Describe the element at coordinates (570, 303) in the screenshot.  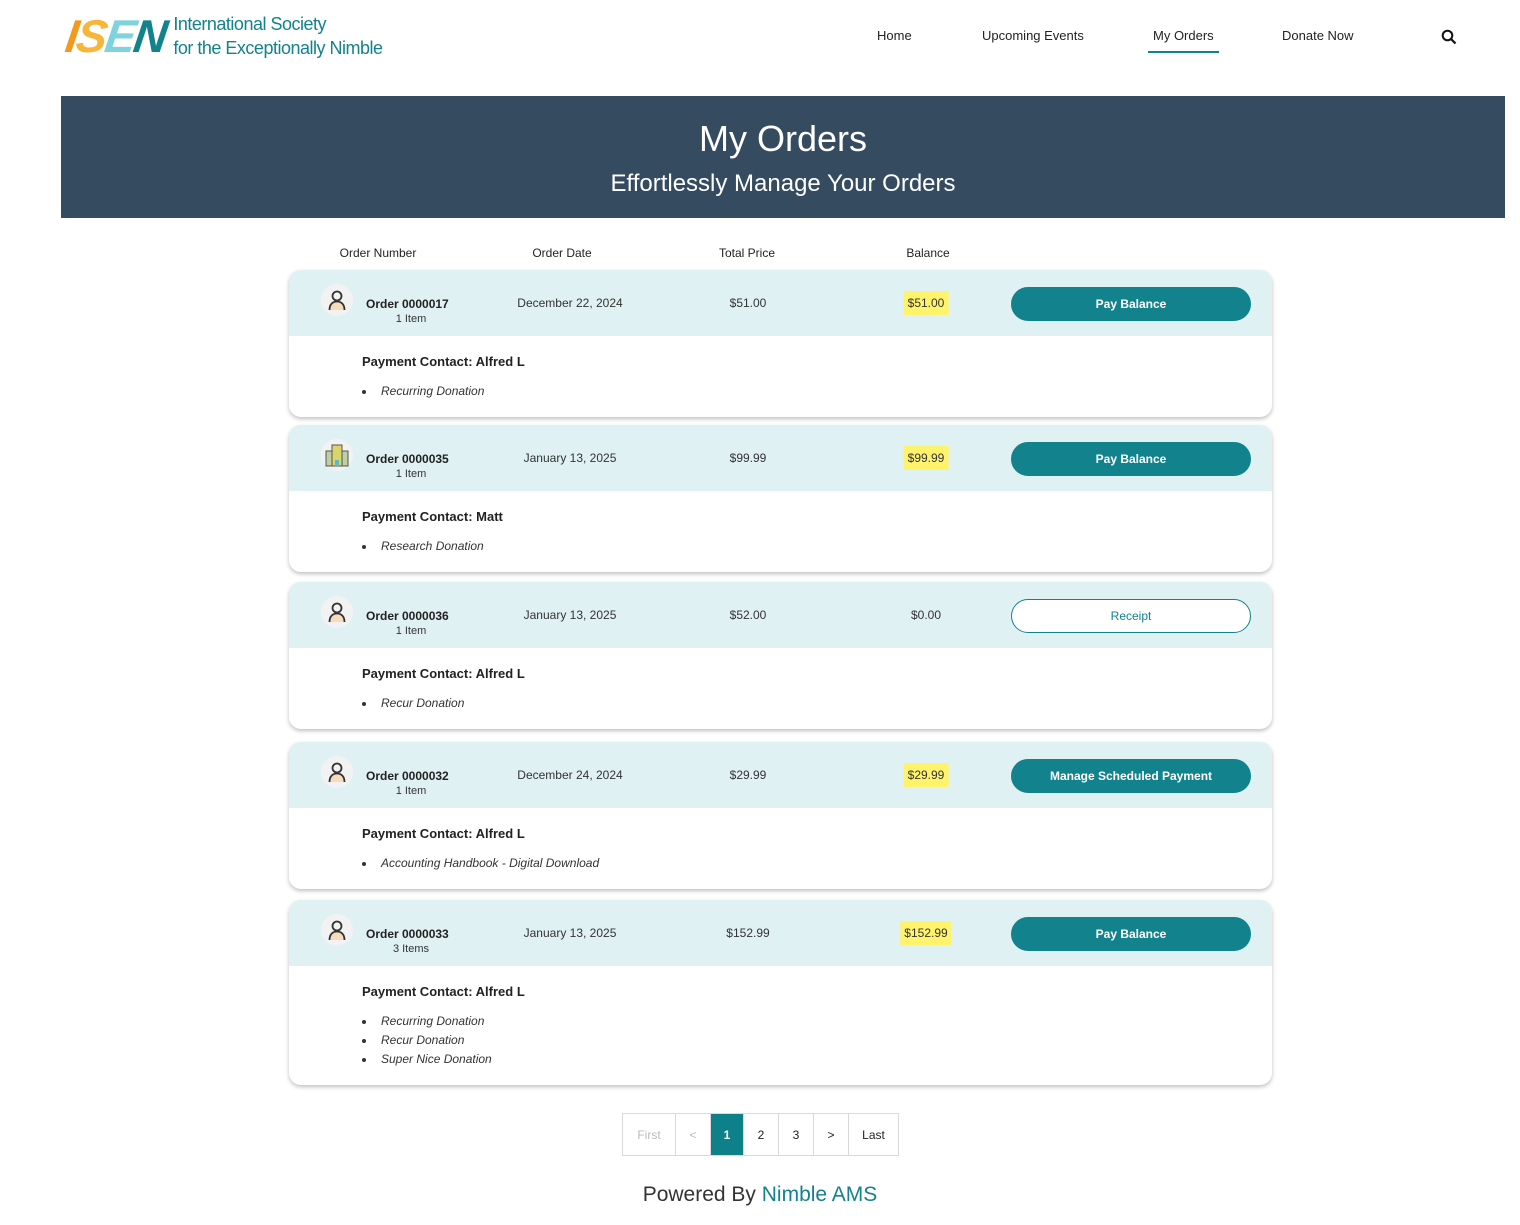
I see `order-date: December 22, 2024` at that location.